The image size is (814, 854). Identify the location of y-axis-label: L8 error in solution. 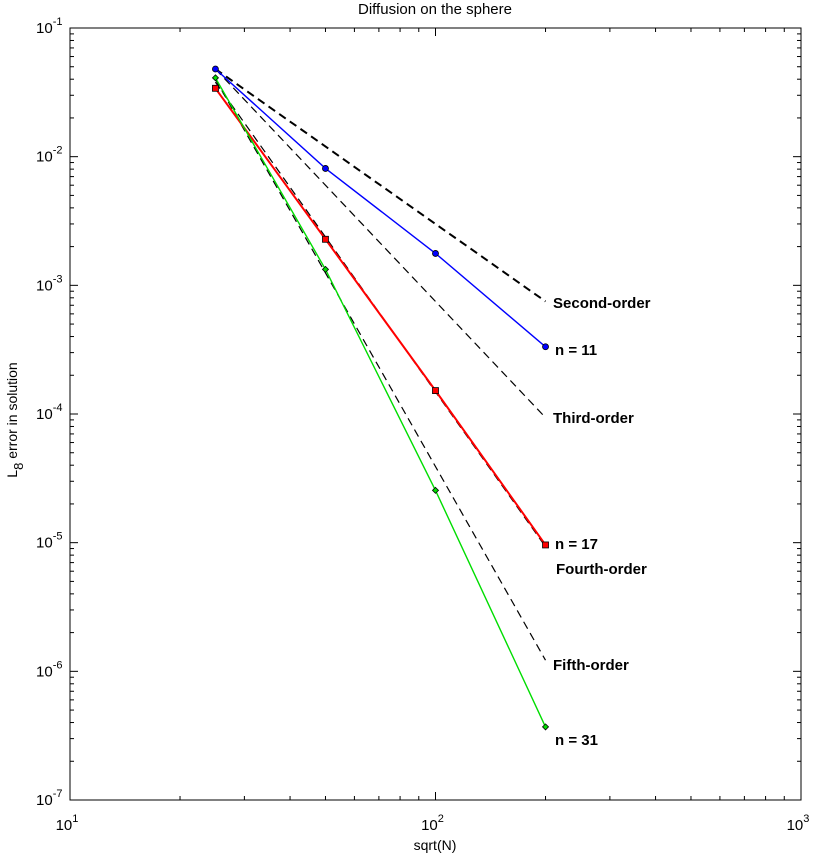
(15, 419).